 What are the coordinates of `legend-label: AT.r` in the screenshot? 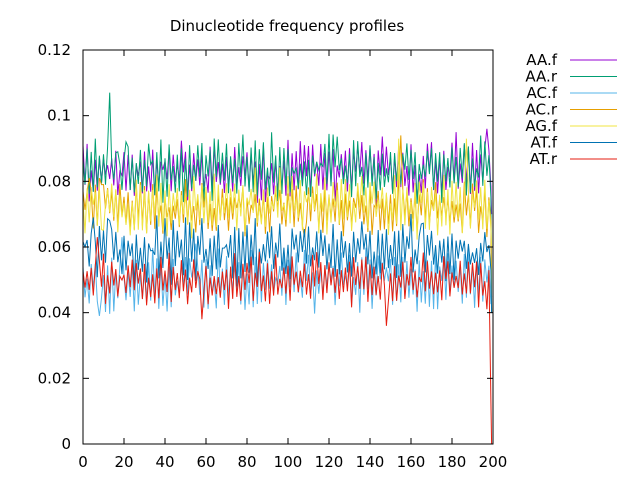 It's located at (544, 159).